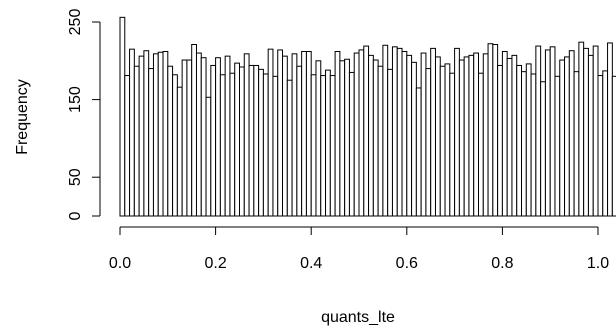 This screenshot has width=616, height=328. Describe the element at coordinates (359, 249) in the screenshot. I see `x-axis: 0.0 0.2 0.4 0.6 0.8 1.0` at that location.